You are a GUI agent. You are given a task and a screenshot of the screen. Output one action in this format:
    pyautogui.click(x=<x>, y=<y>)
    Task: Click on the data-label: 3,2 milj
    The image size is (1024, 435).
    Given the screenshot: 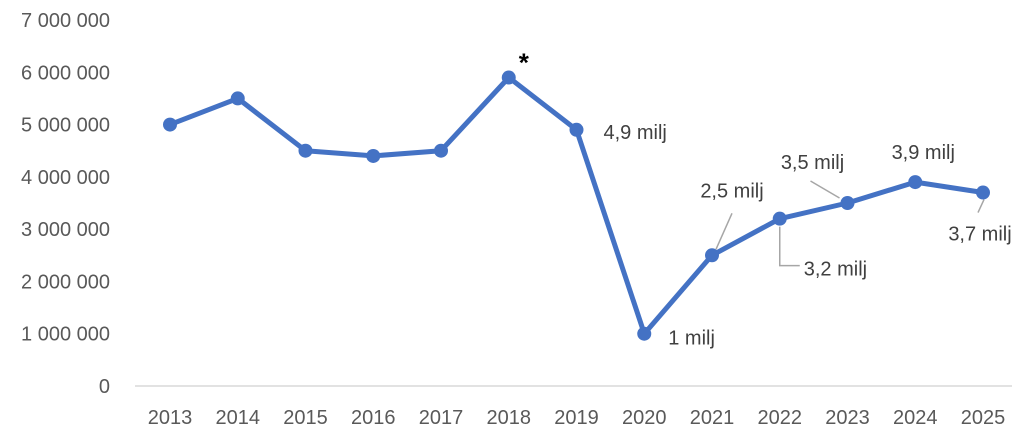 What is the action you would take?
    pyautogui.click(x=835, y=270)
    